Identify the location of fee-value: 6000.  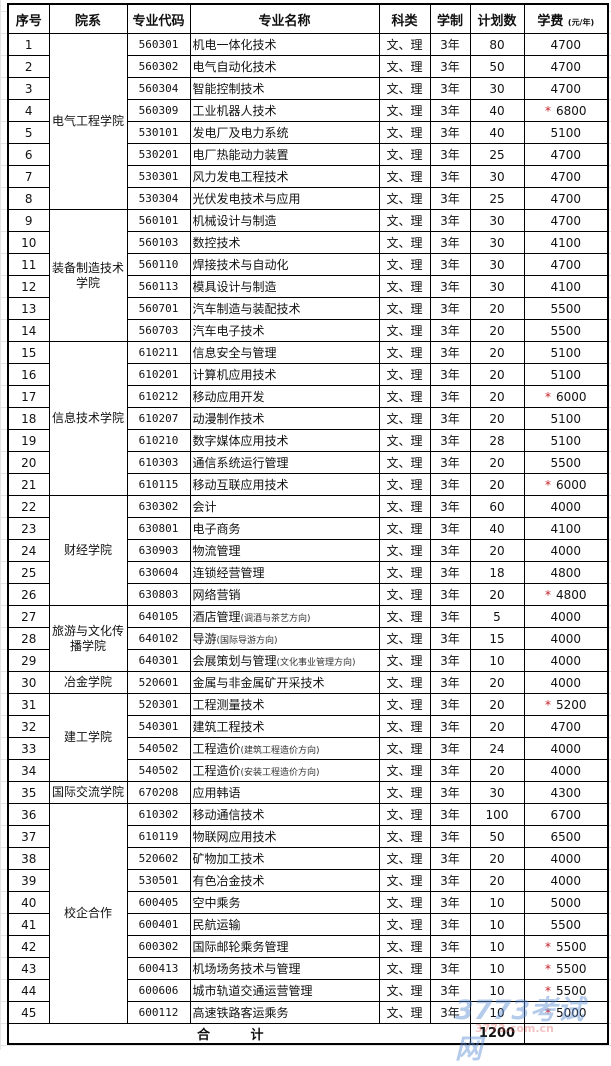
(571, 396).